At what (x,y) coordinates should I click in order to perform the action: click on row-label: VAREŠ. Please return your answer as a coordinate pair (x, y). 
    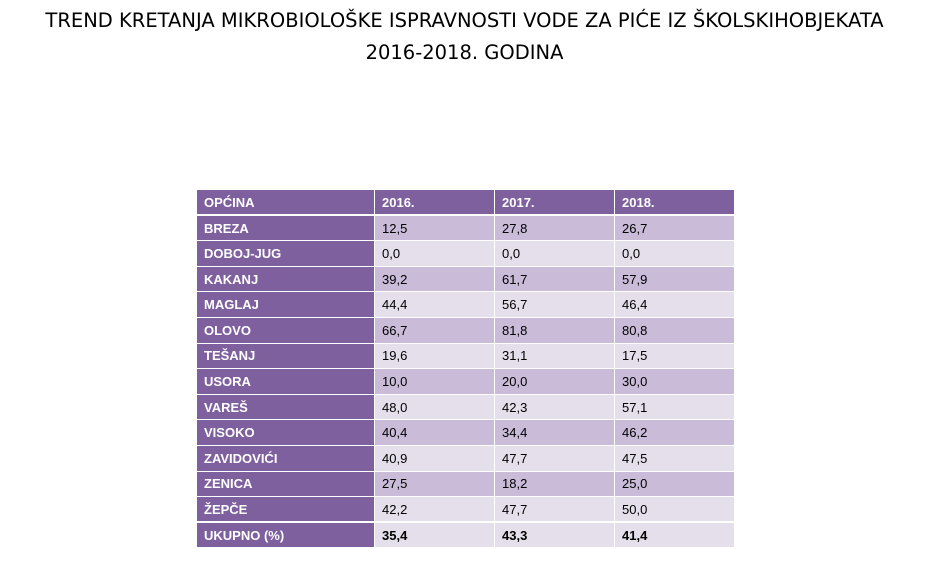
    Looking at the image, I should click on (285, 407).